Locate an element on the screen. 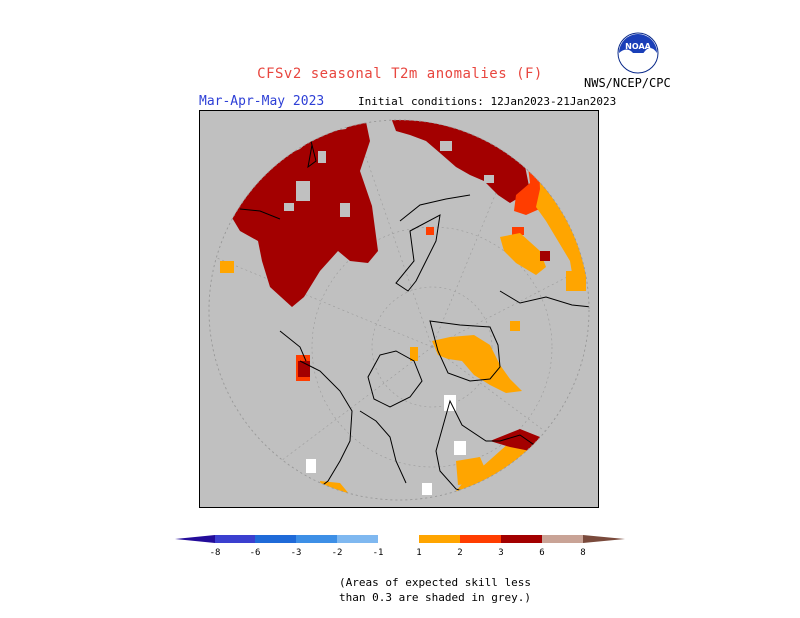  cb-tick: 8 is located at coordinates (582, 553).